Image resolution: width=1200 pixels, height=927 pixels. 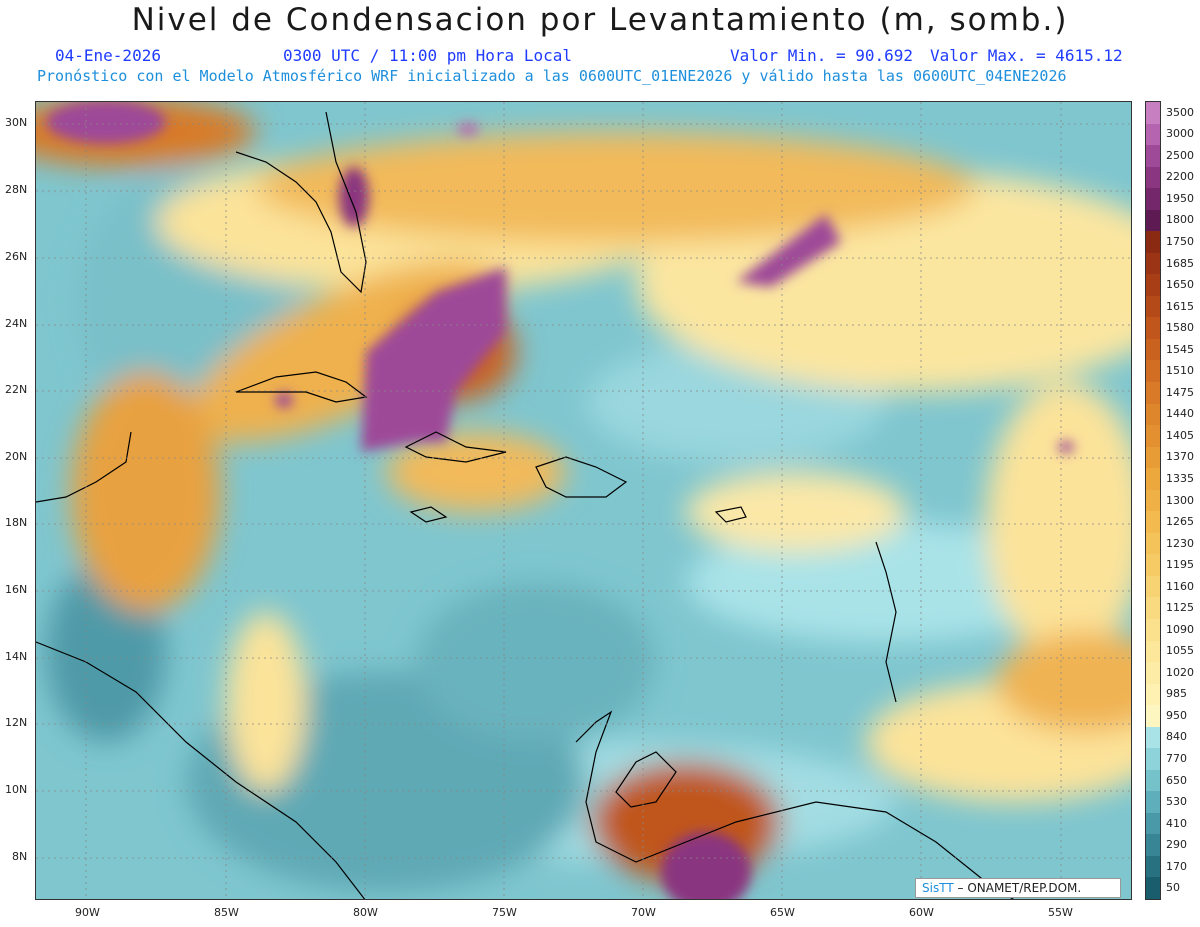 What do you see at coordinates (1180, 371) in the screenshot?
I see `colorbar-label: 1510` at bounding box center [1180, 371].